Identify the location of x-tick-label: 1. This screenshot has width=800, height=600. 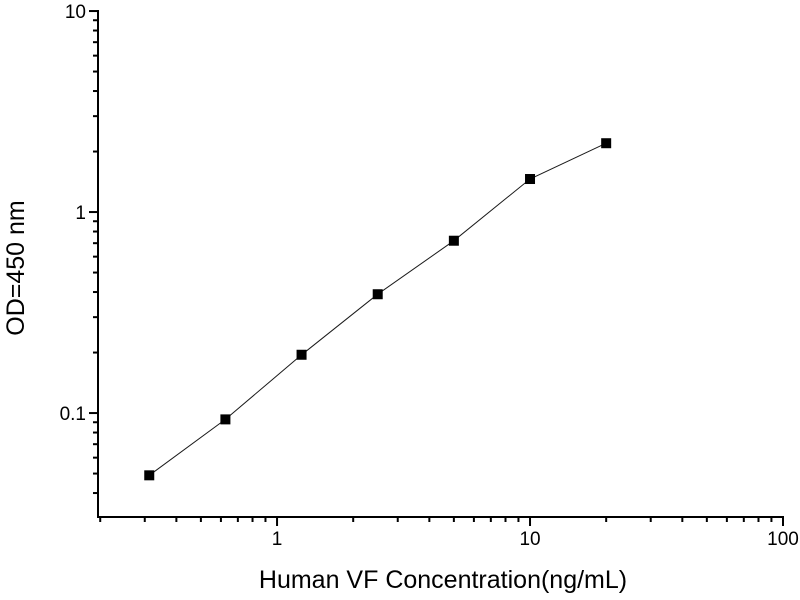
(277, 539).